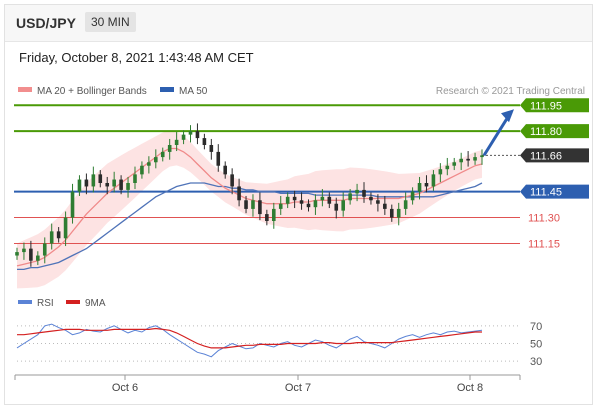  I want to click on x-tick-label: Oct 6, so click(125, 388).